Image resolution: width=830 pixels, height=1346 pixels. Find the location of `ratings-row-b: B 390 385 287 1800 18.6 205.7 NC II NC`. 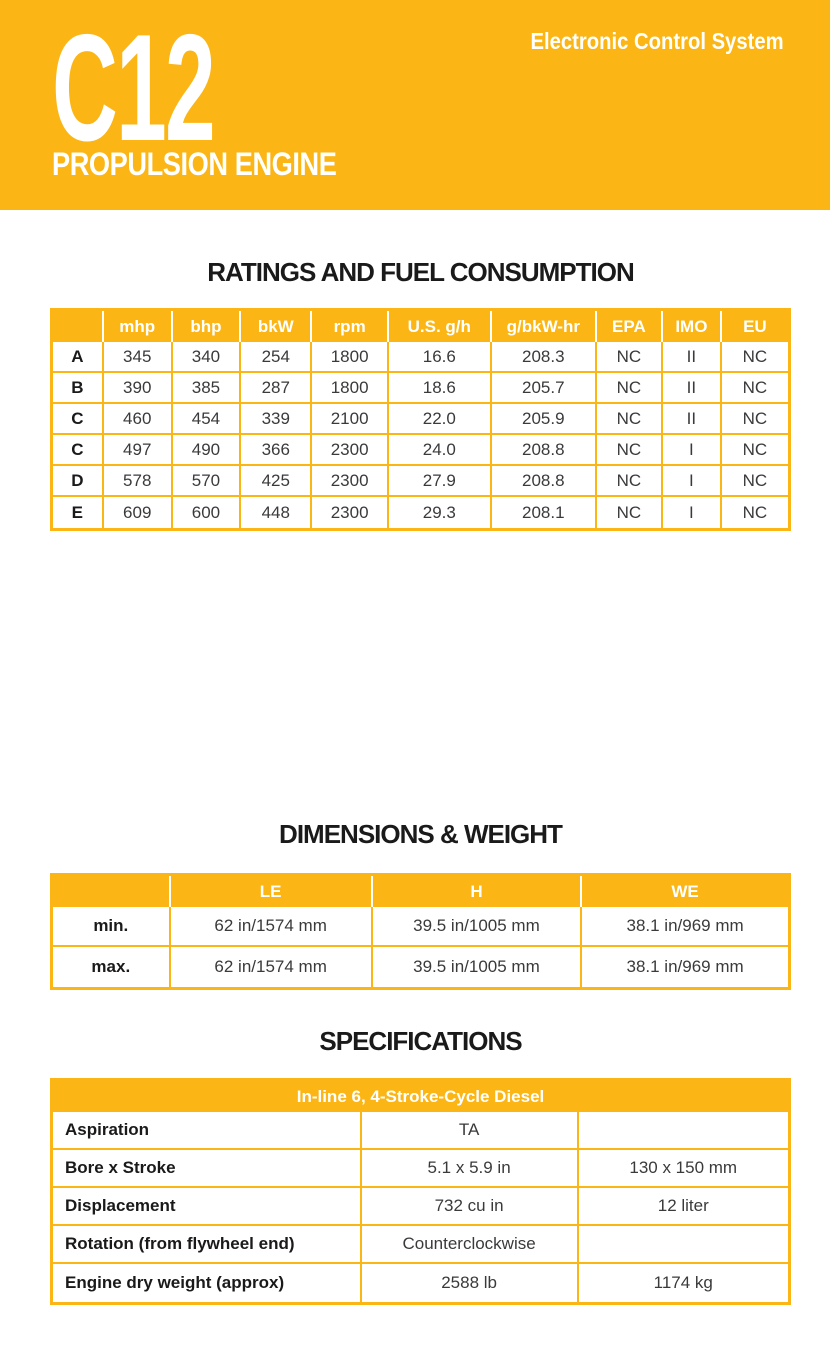

ratings-row-b: B 390 385 287 1800 18.6 205.7 NC II NC is located at coordinates (420, 388).